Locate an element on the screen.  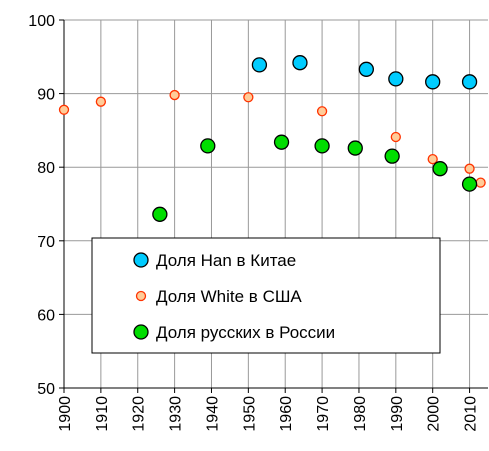
y-tick-label: 100 is located at coordinates (41, 21).